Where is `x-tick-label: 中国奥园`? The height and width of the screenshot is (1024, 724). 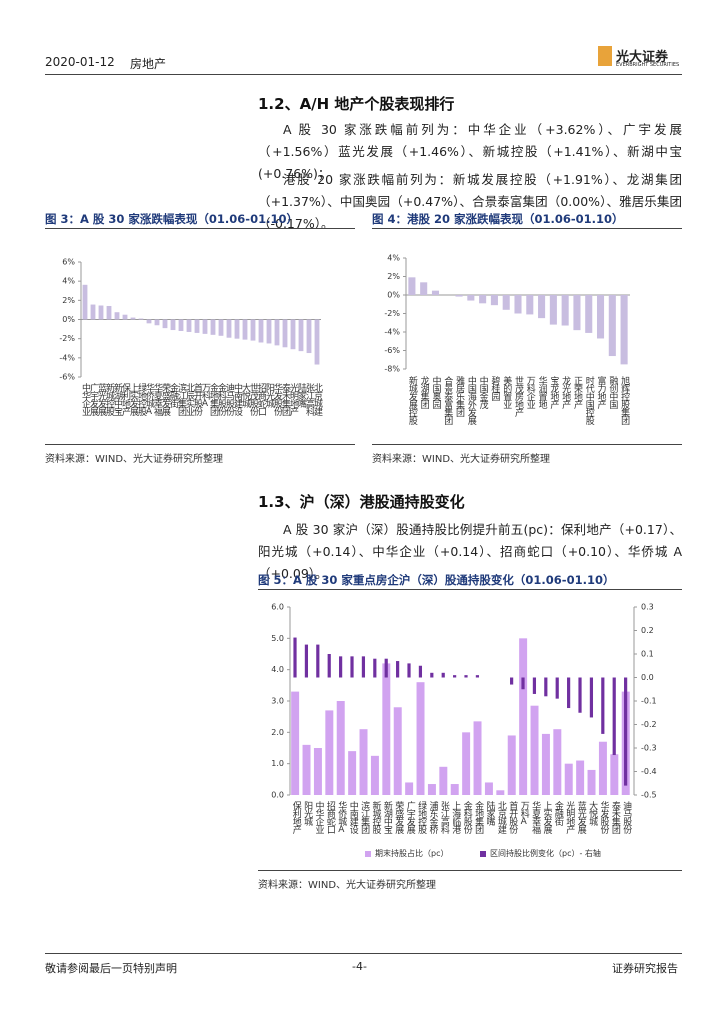
x-tick-label: 中国奥园 is located at coordinates (435, 392).